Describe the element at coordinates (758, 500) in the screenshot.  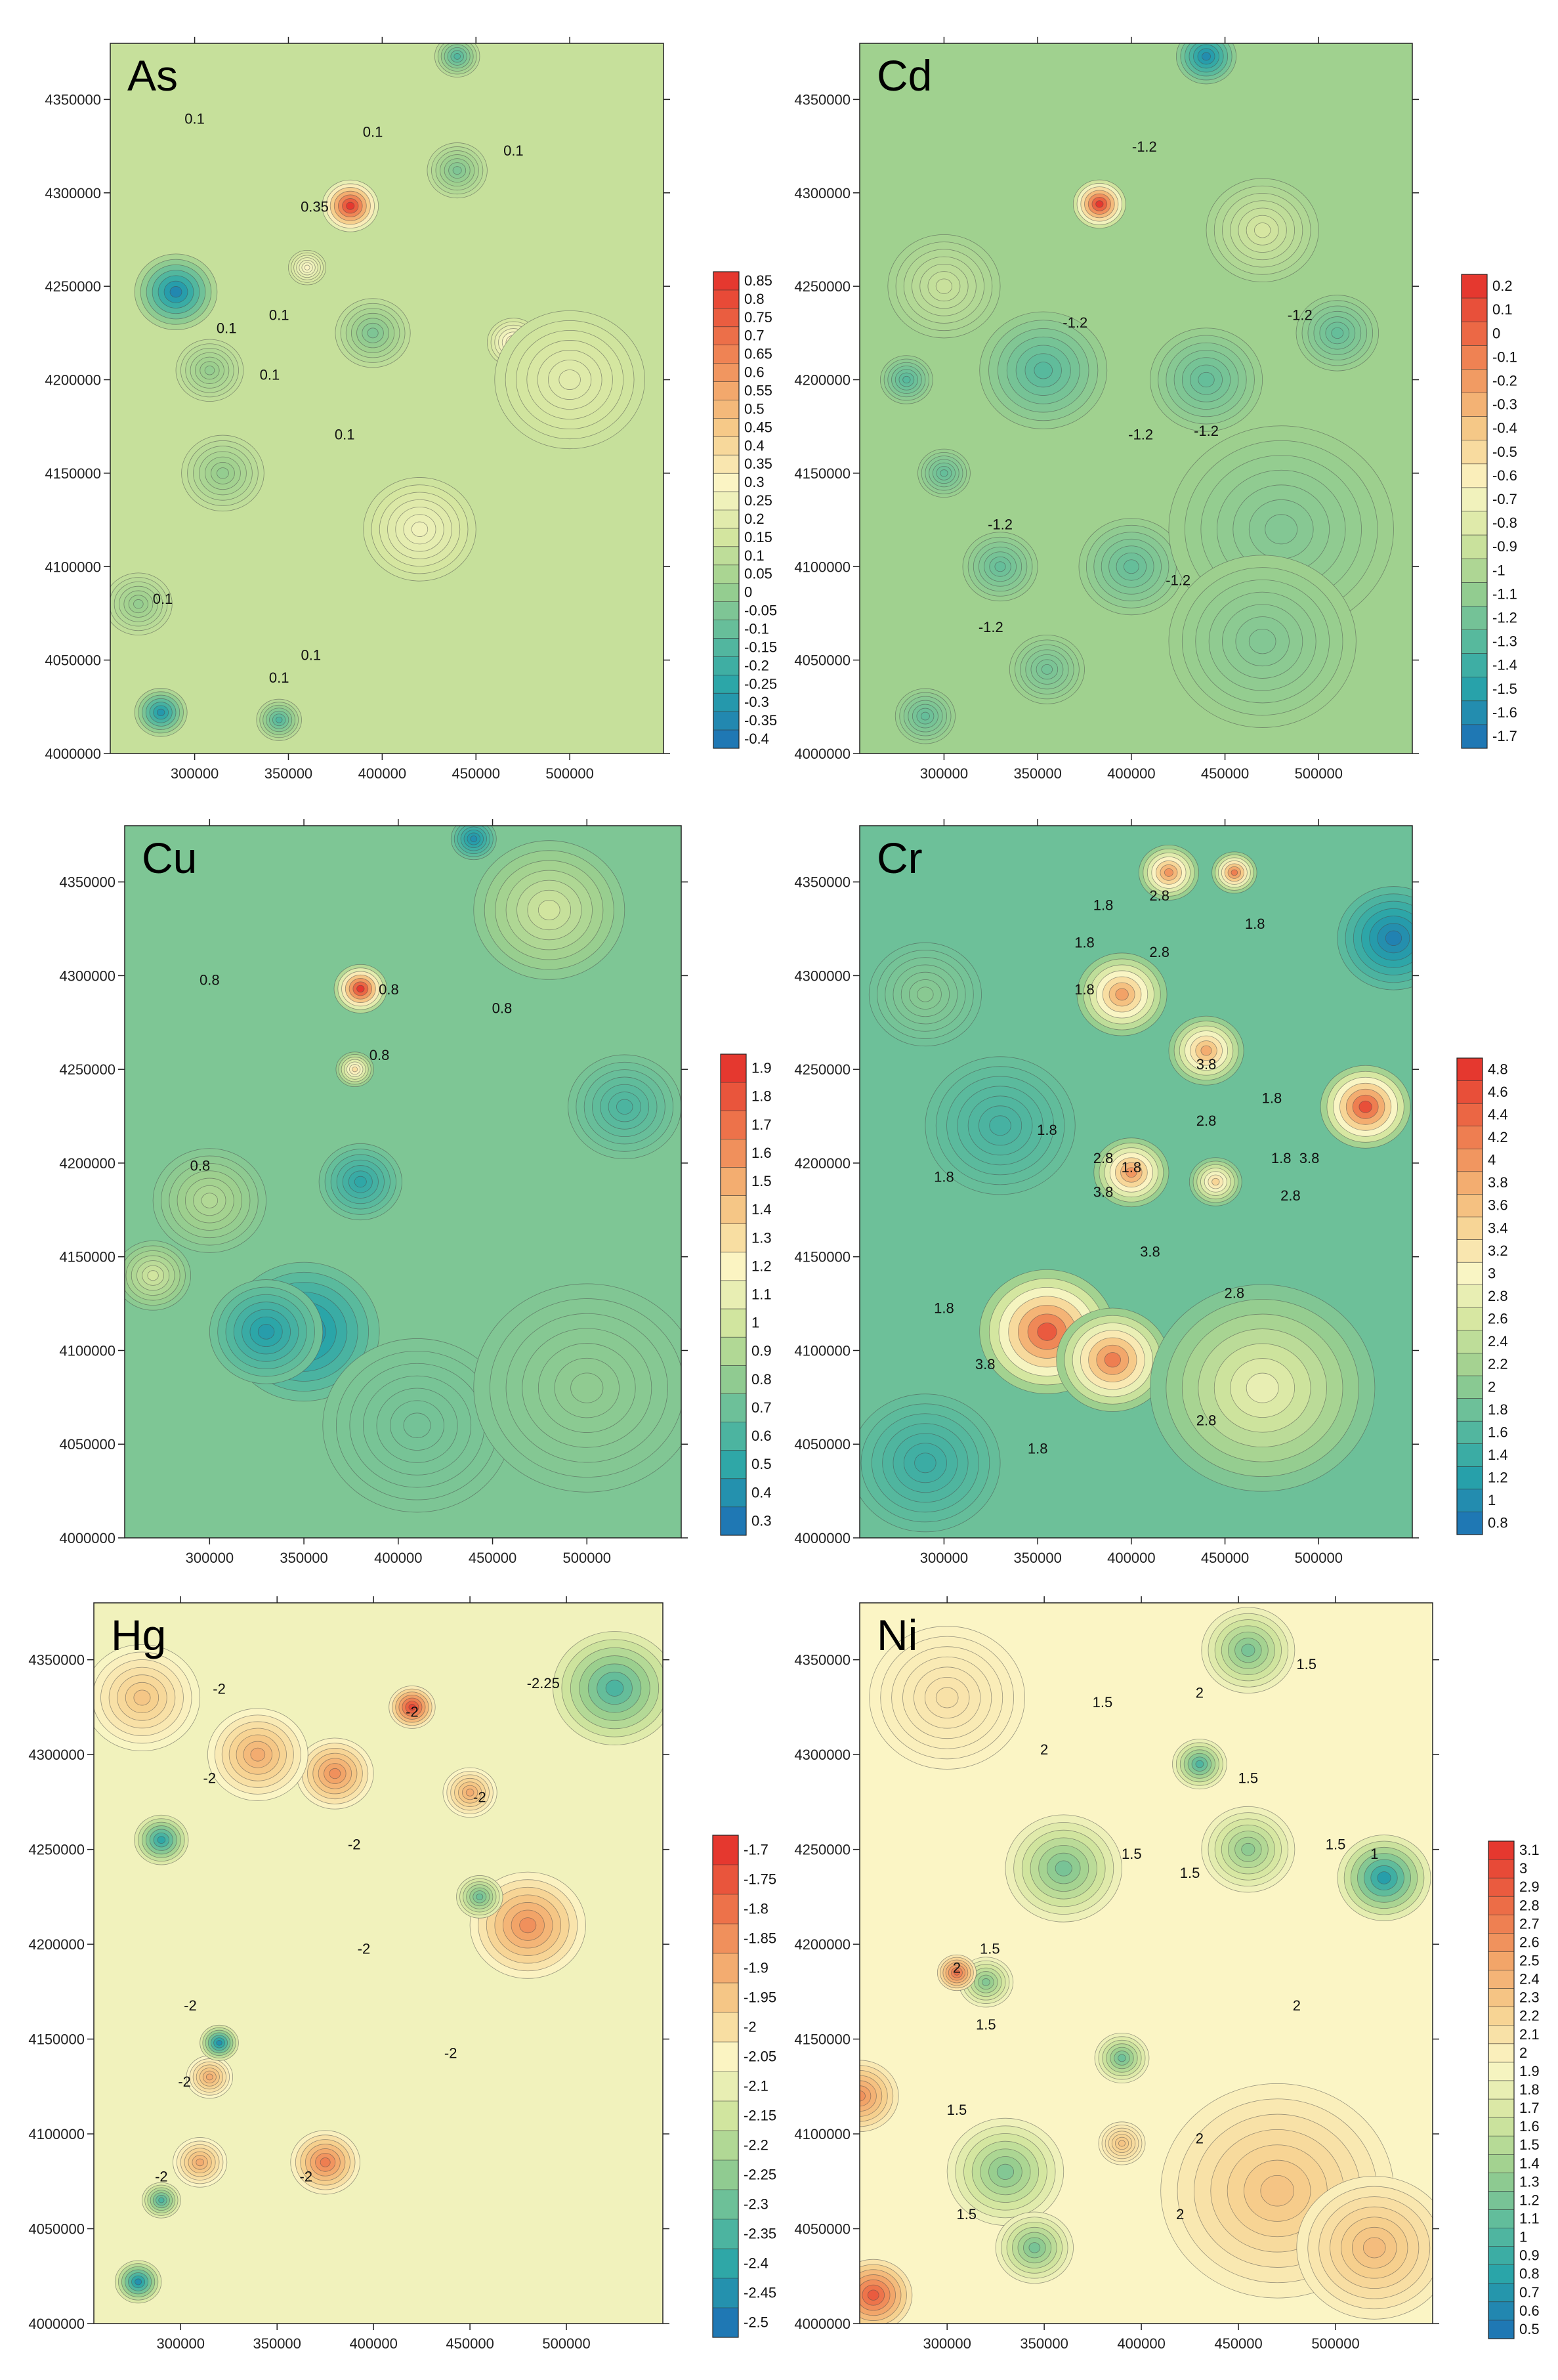
I see `legend-label: 0.25` at that location.